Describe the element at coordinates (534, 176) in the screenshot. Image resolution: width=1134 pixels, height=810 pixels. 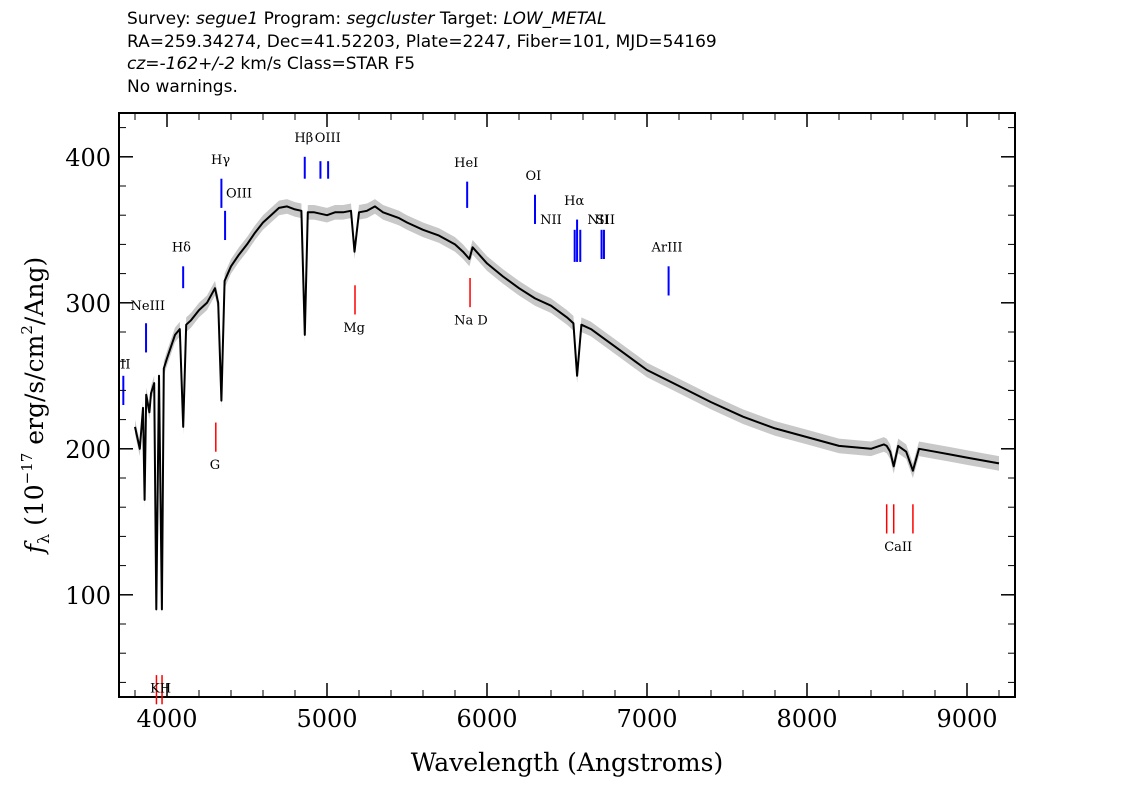
I see `emission-line-label: OI` at that location.